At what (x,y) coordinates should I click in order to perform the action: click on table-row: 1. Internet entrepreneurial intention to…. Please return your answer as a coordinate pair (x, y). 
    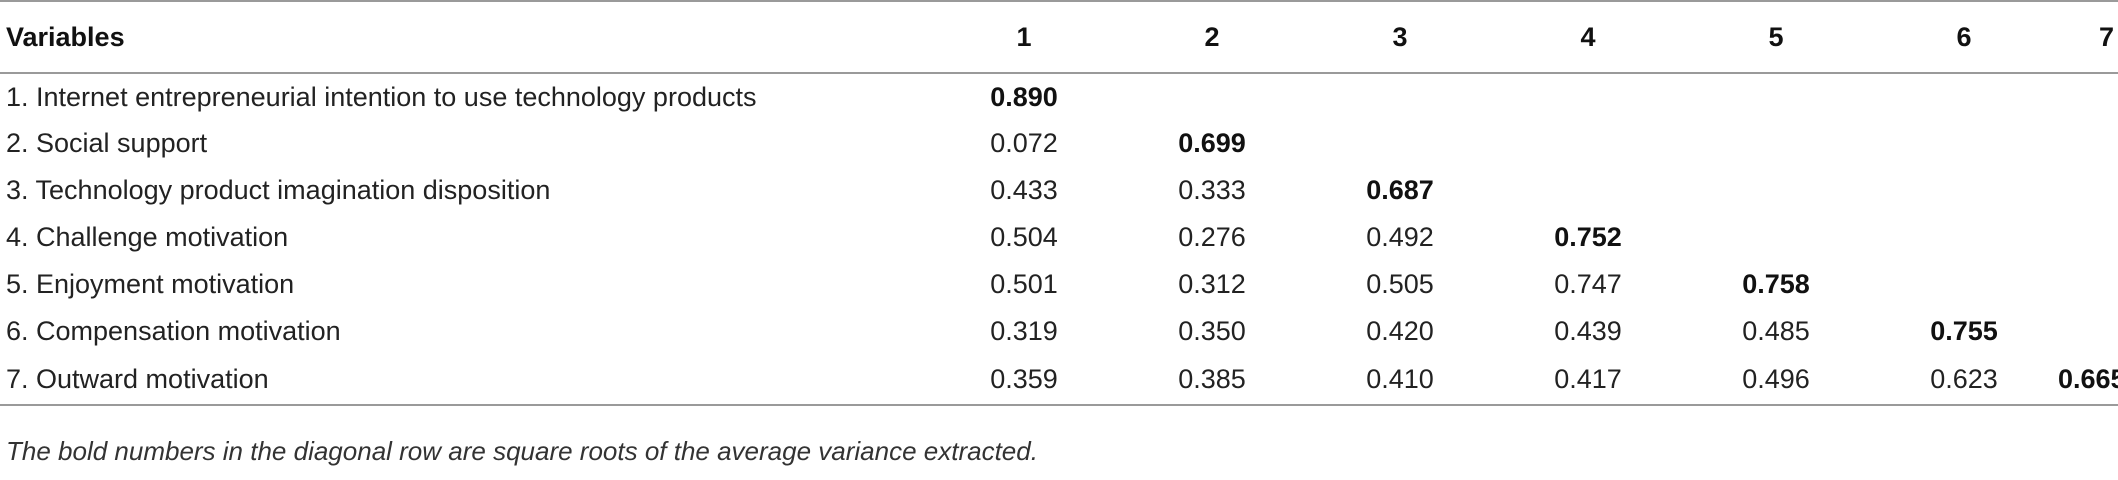
    Looking at the image, I should click on (1059, 96).